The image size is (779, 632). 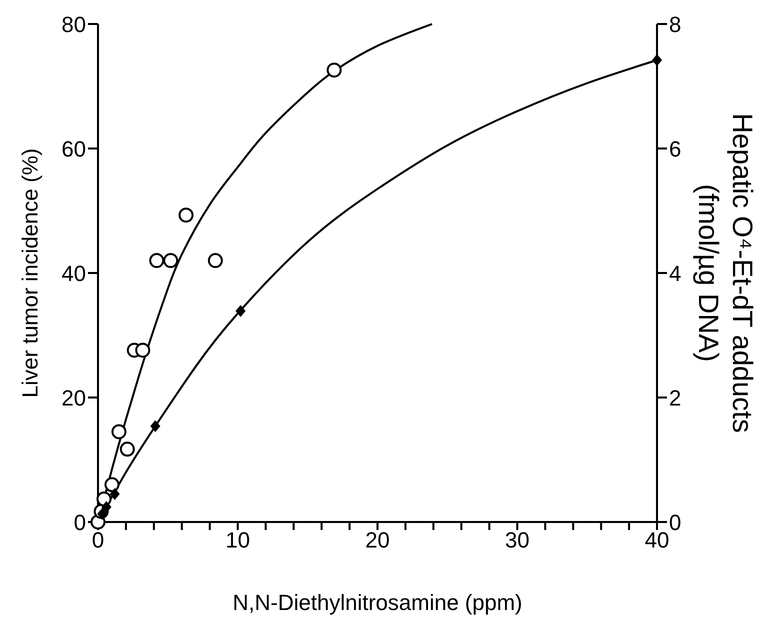 I want to click on y-tick-label: 0, so click(x=80, y=522).